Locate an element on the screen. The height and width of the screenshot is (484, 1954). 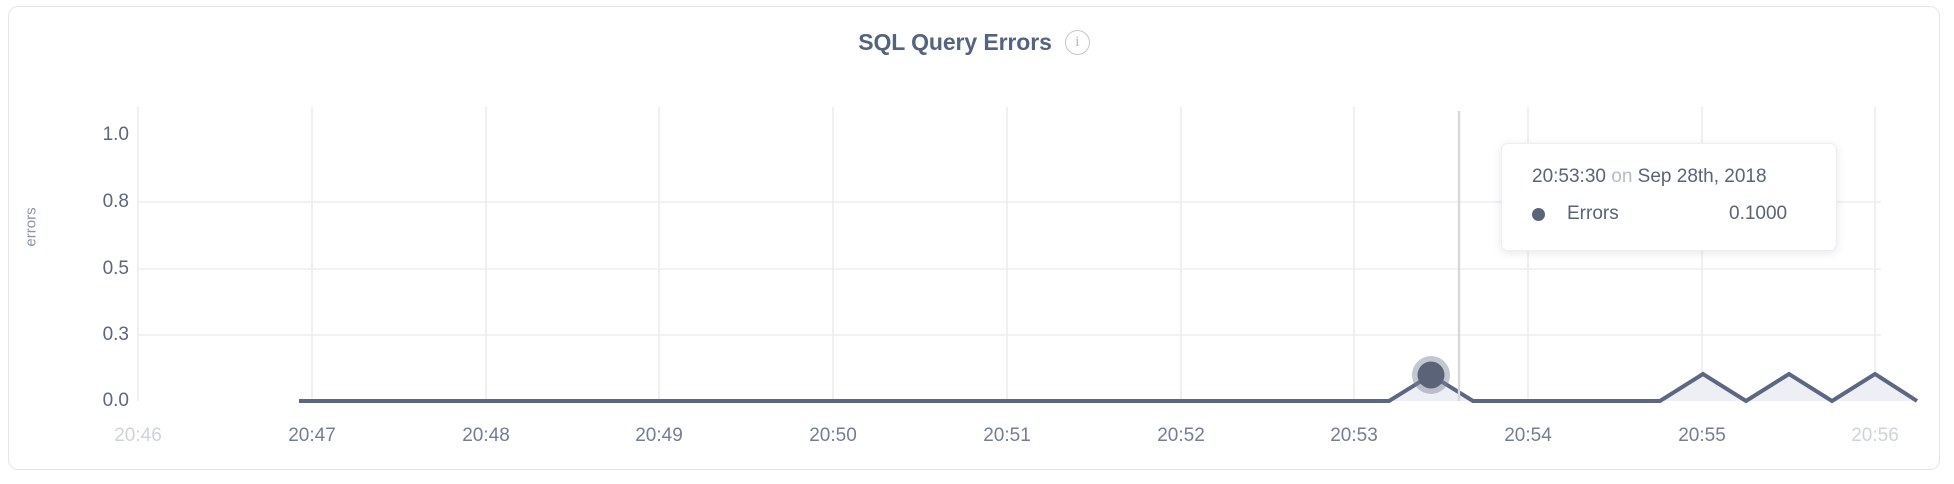
y-tick-2: 0.8 is located at coordinates (115, 201).